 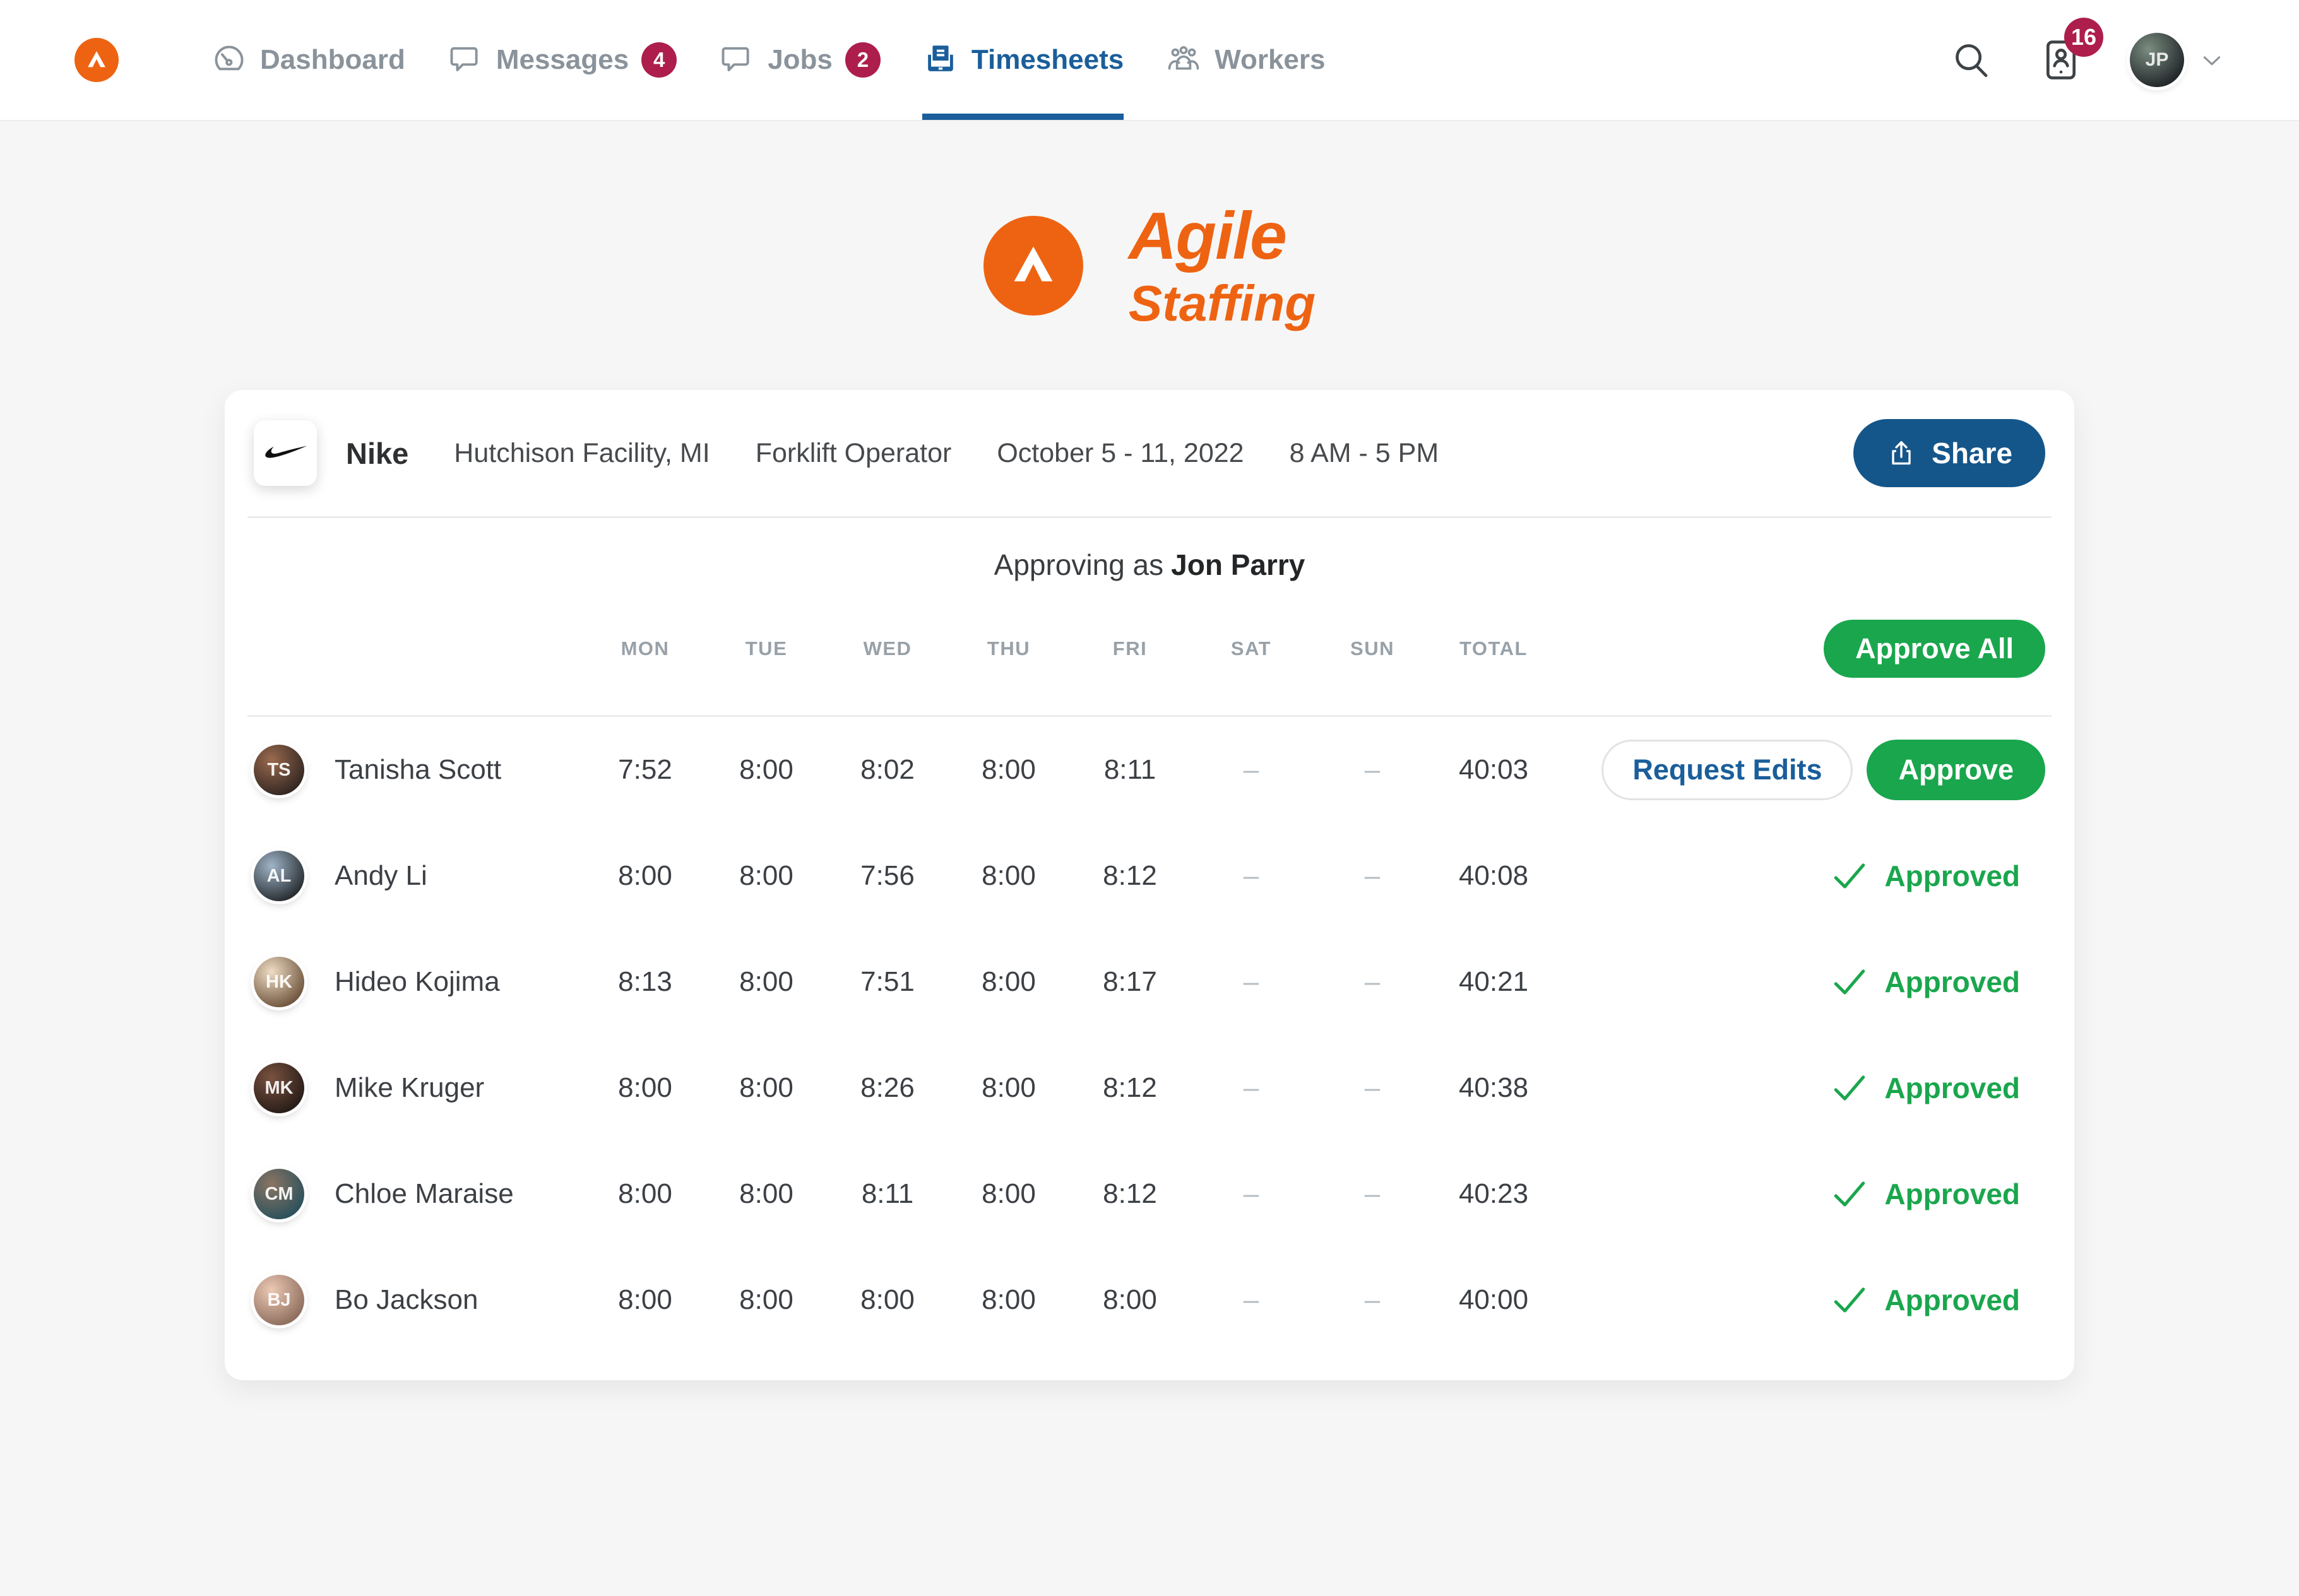 What do you see at coordinates (887, 981) in the screenshot?
I see `time-cell: 7:51` at bounding box center [887, 981].